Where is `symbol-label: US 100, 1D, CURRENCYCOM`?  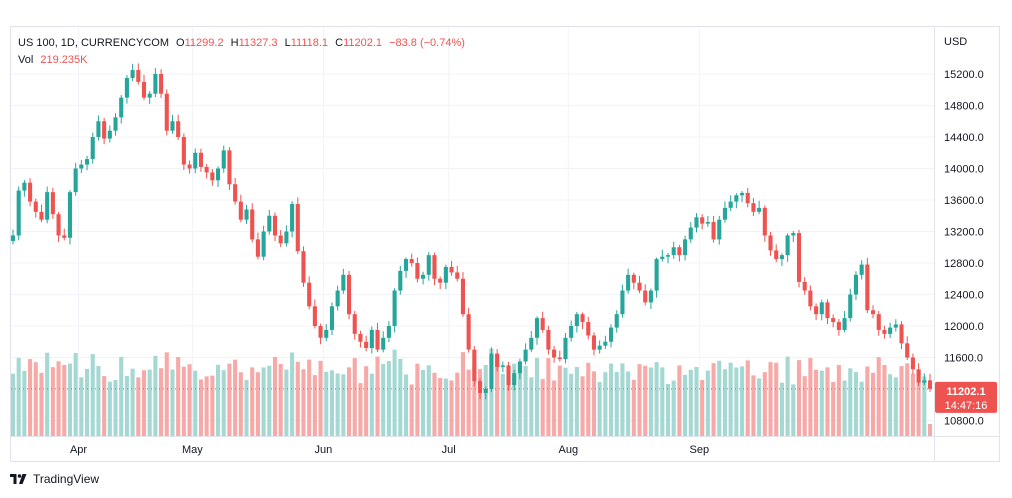
symbol-label: US 100, 1D, CURRENCYCOM is located at coordinates (93, 43).